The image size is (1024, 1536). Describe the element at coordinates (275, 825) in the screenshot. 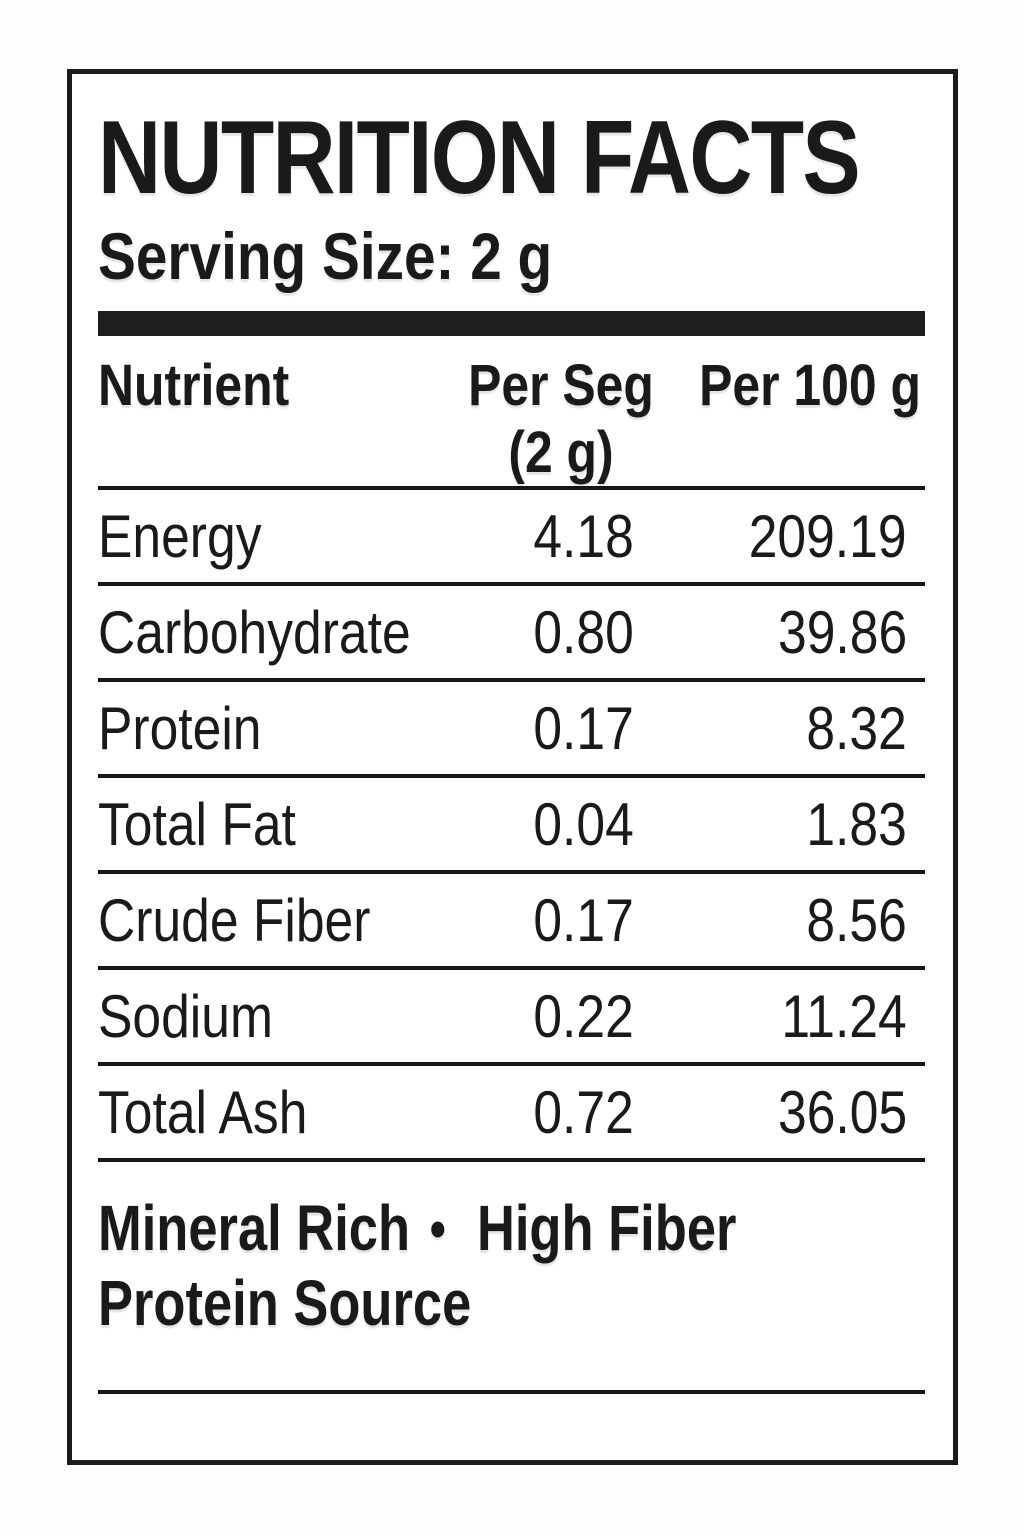

I see `nutrient-name: Total Fat` at that location.